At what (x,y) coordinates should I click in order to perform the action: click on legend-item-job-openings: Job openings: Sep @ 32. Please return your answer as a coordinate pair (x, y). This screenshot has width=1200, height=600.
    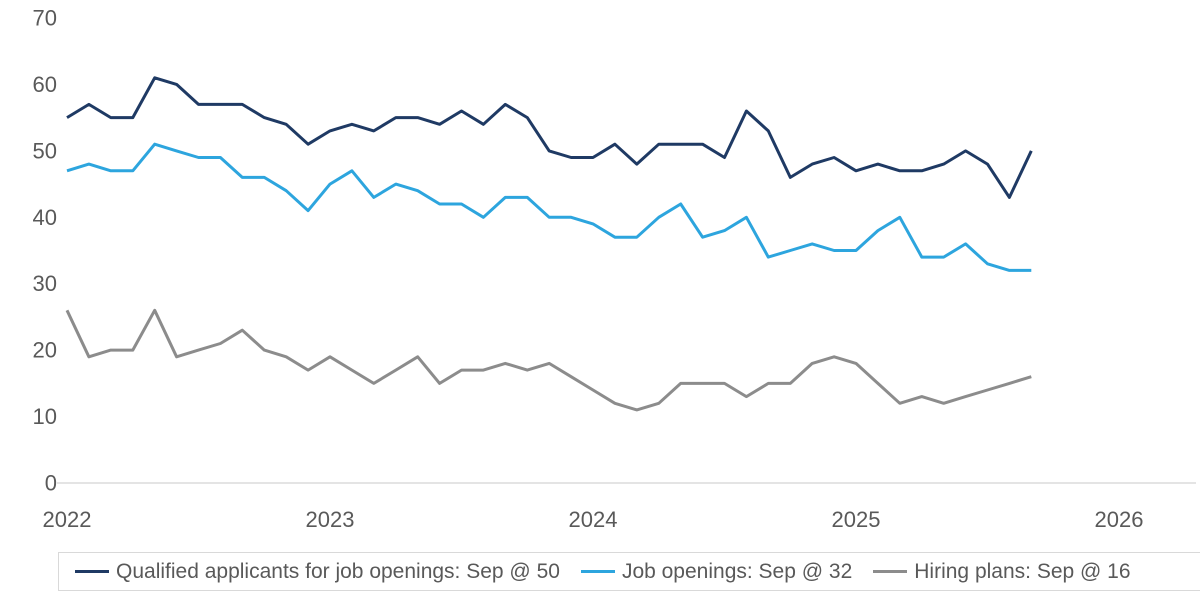
    Looking at the image, I should click on (716, 571).